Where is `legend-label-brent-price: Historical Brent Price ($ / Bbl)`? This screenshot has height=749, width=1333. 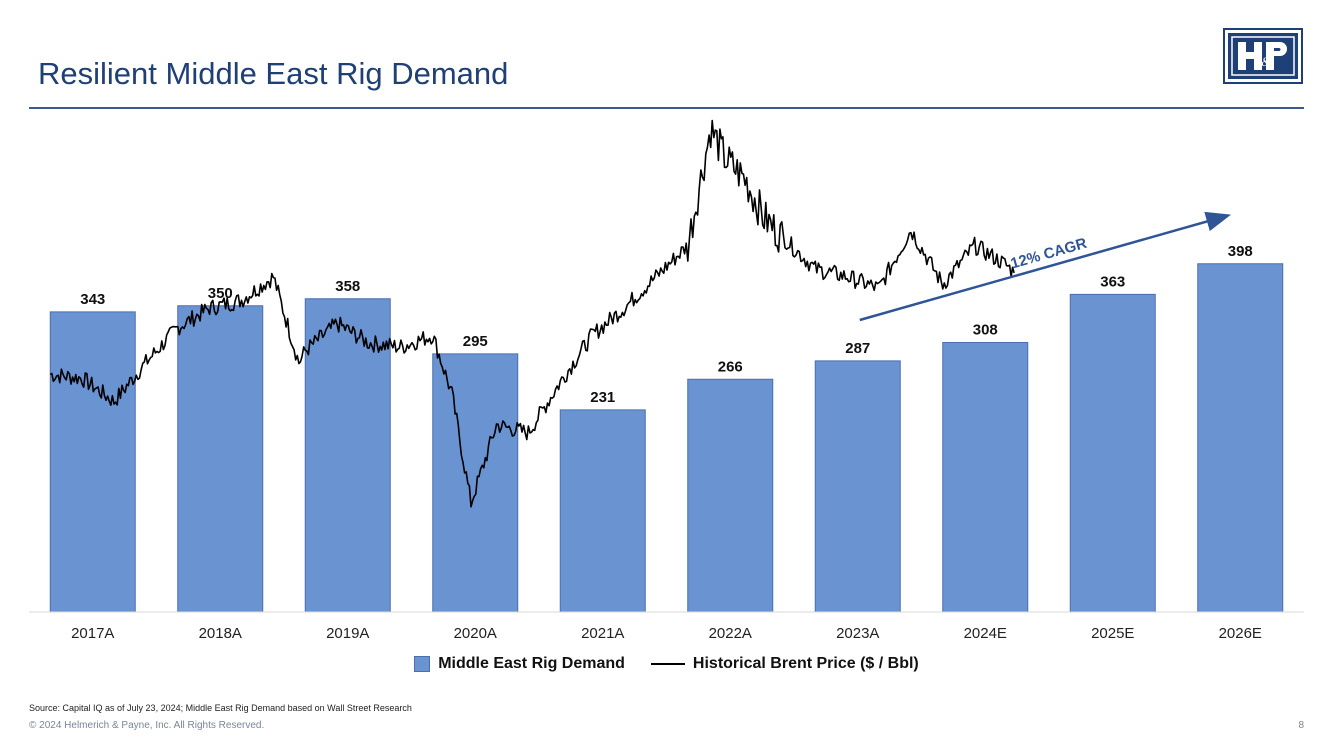
legend-label-brent-price: Historical Brent Price ($ / Bbl) is located at coordinates (805, 663).